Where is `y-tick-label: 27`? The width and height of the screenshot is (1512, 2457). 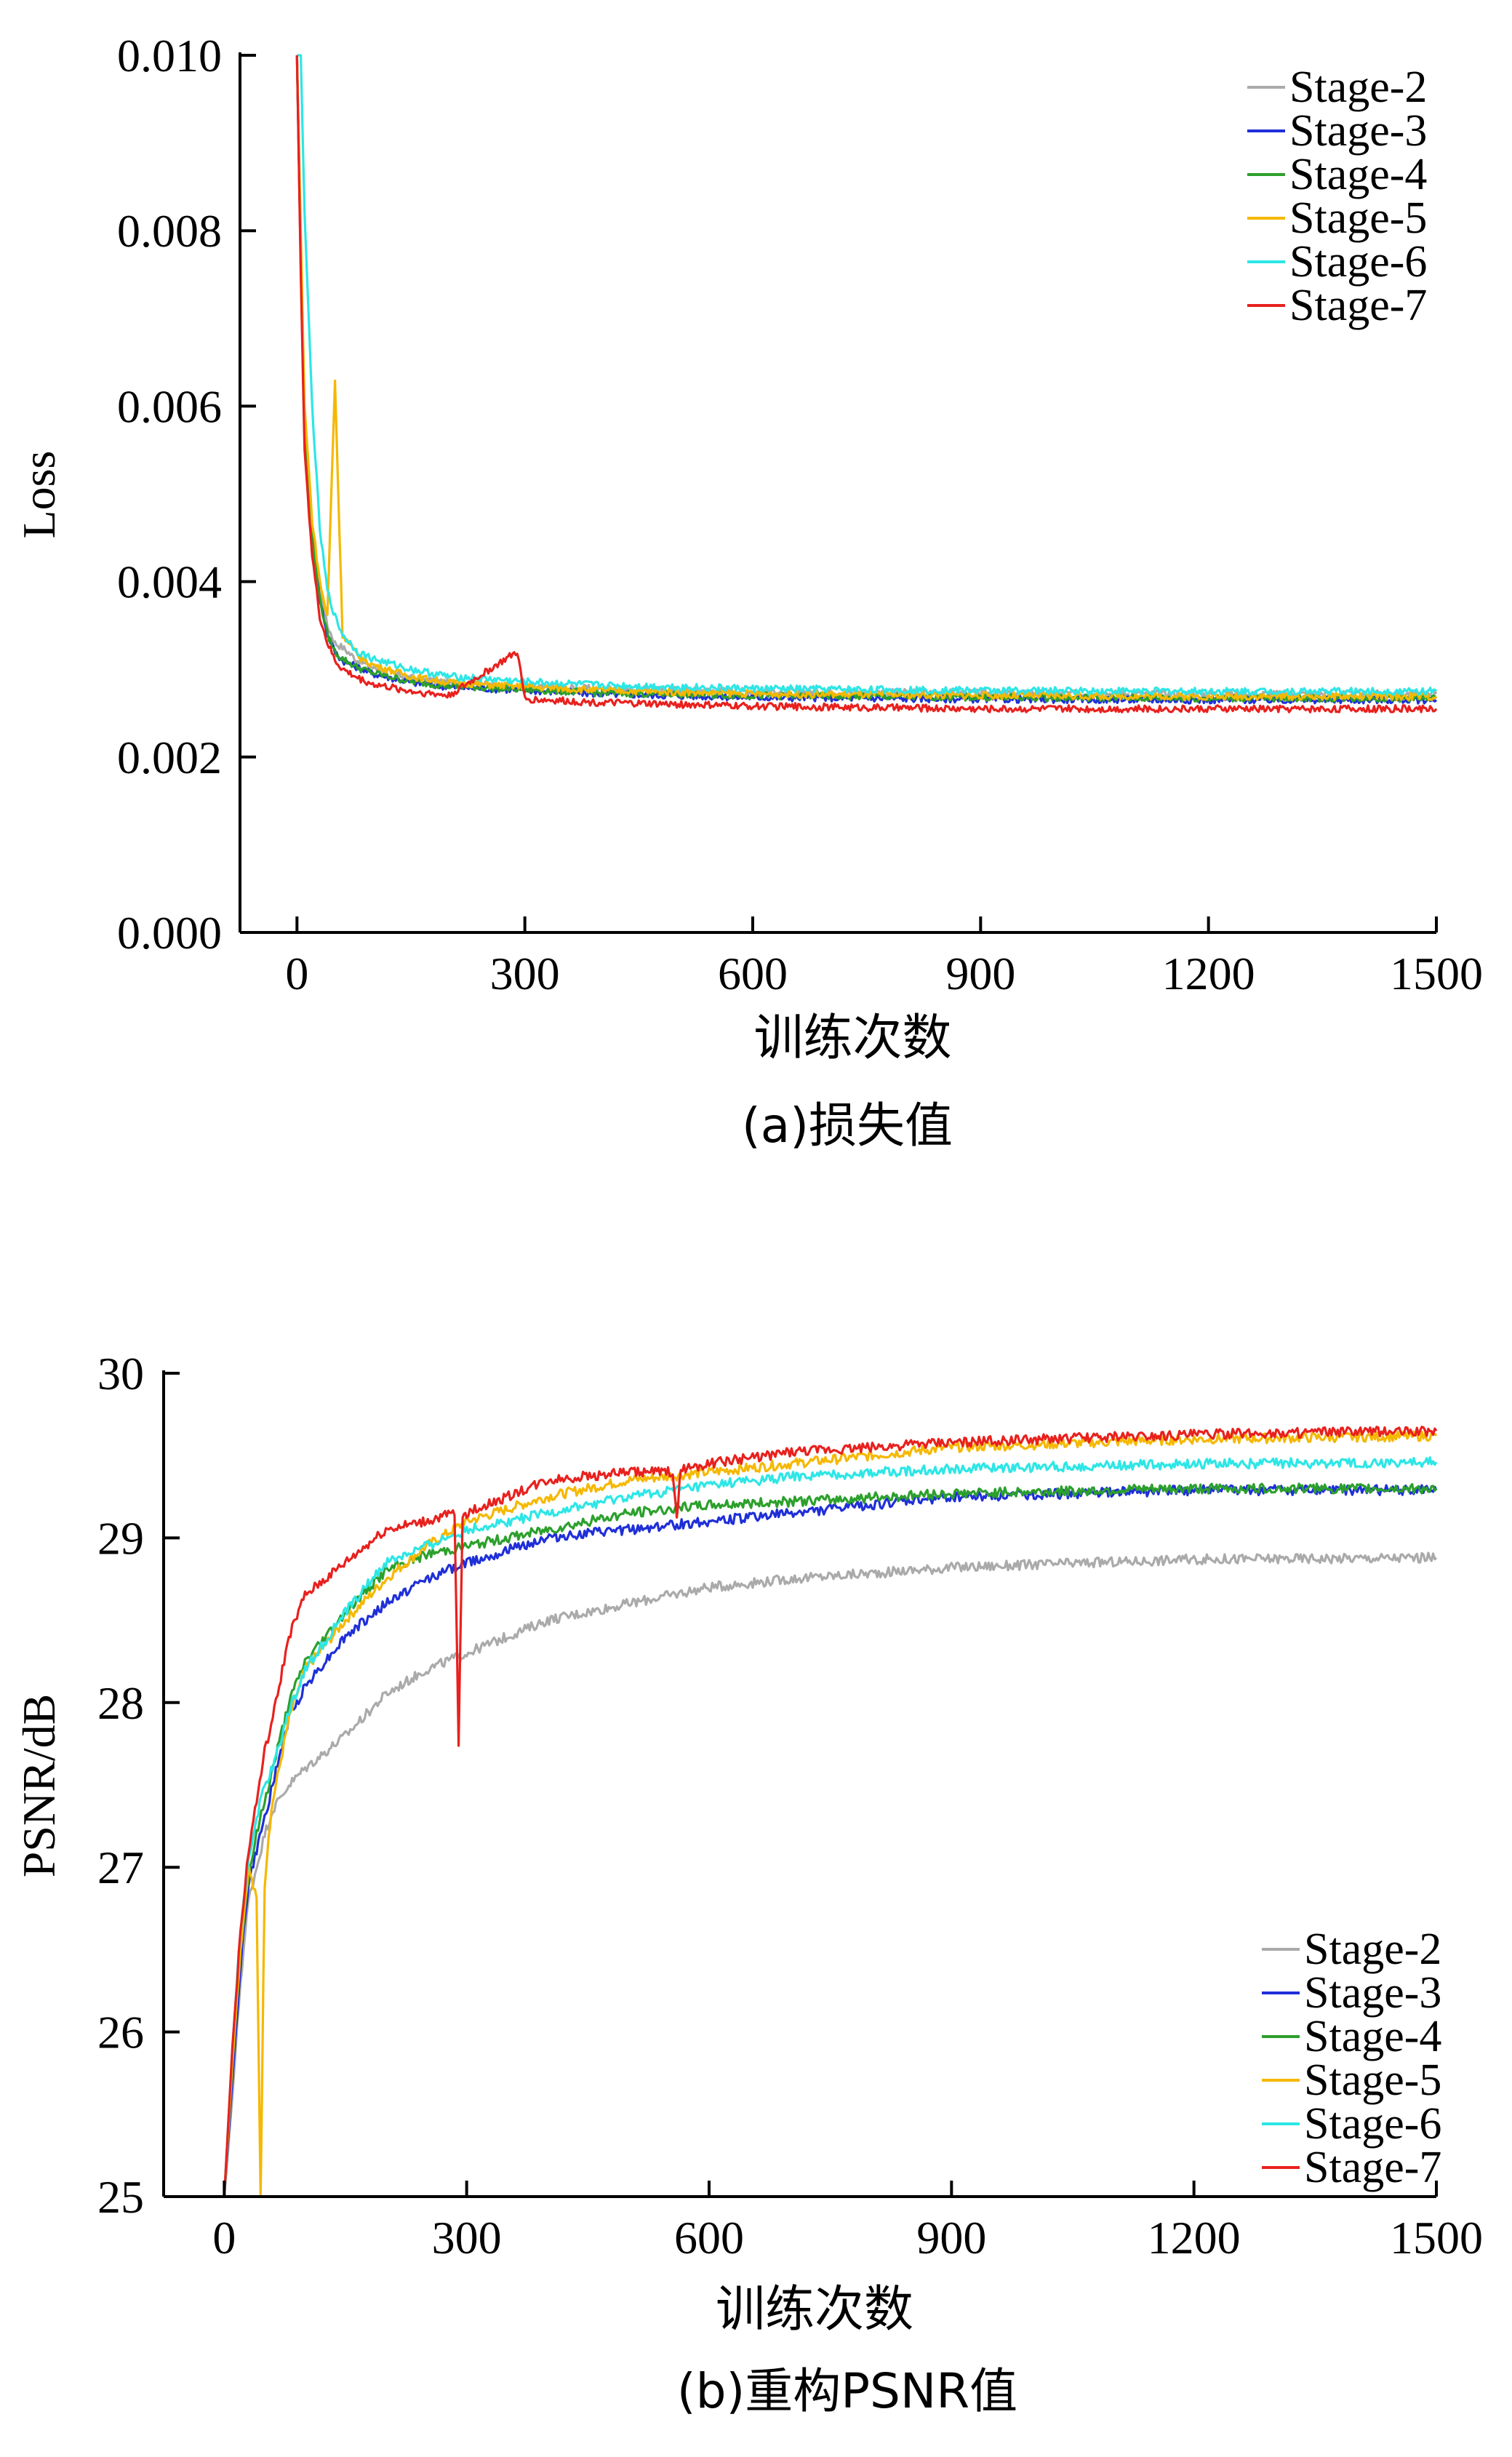
y-tick-label: 27 is located at coordinates (120, 1867).